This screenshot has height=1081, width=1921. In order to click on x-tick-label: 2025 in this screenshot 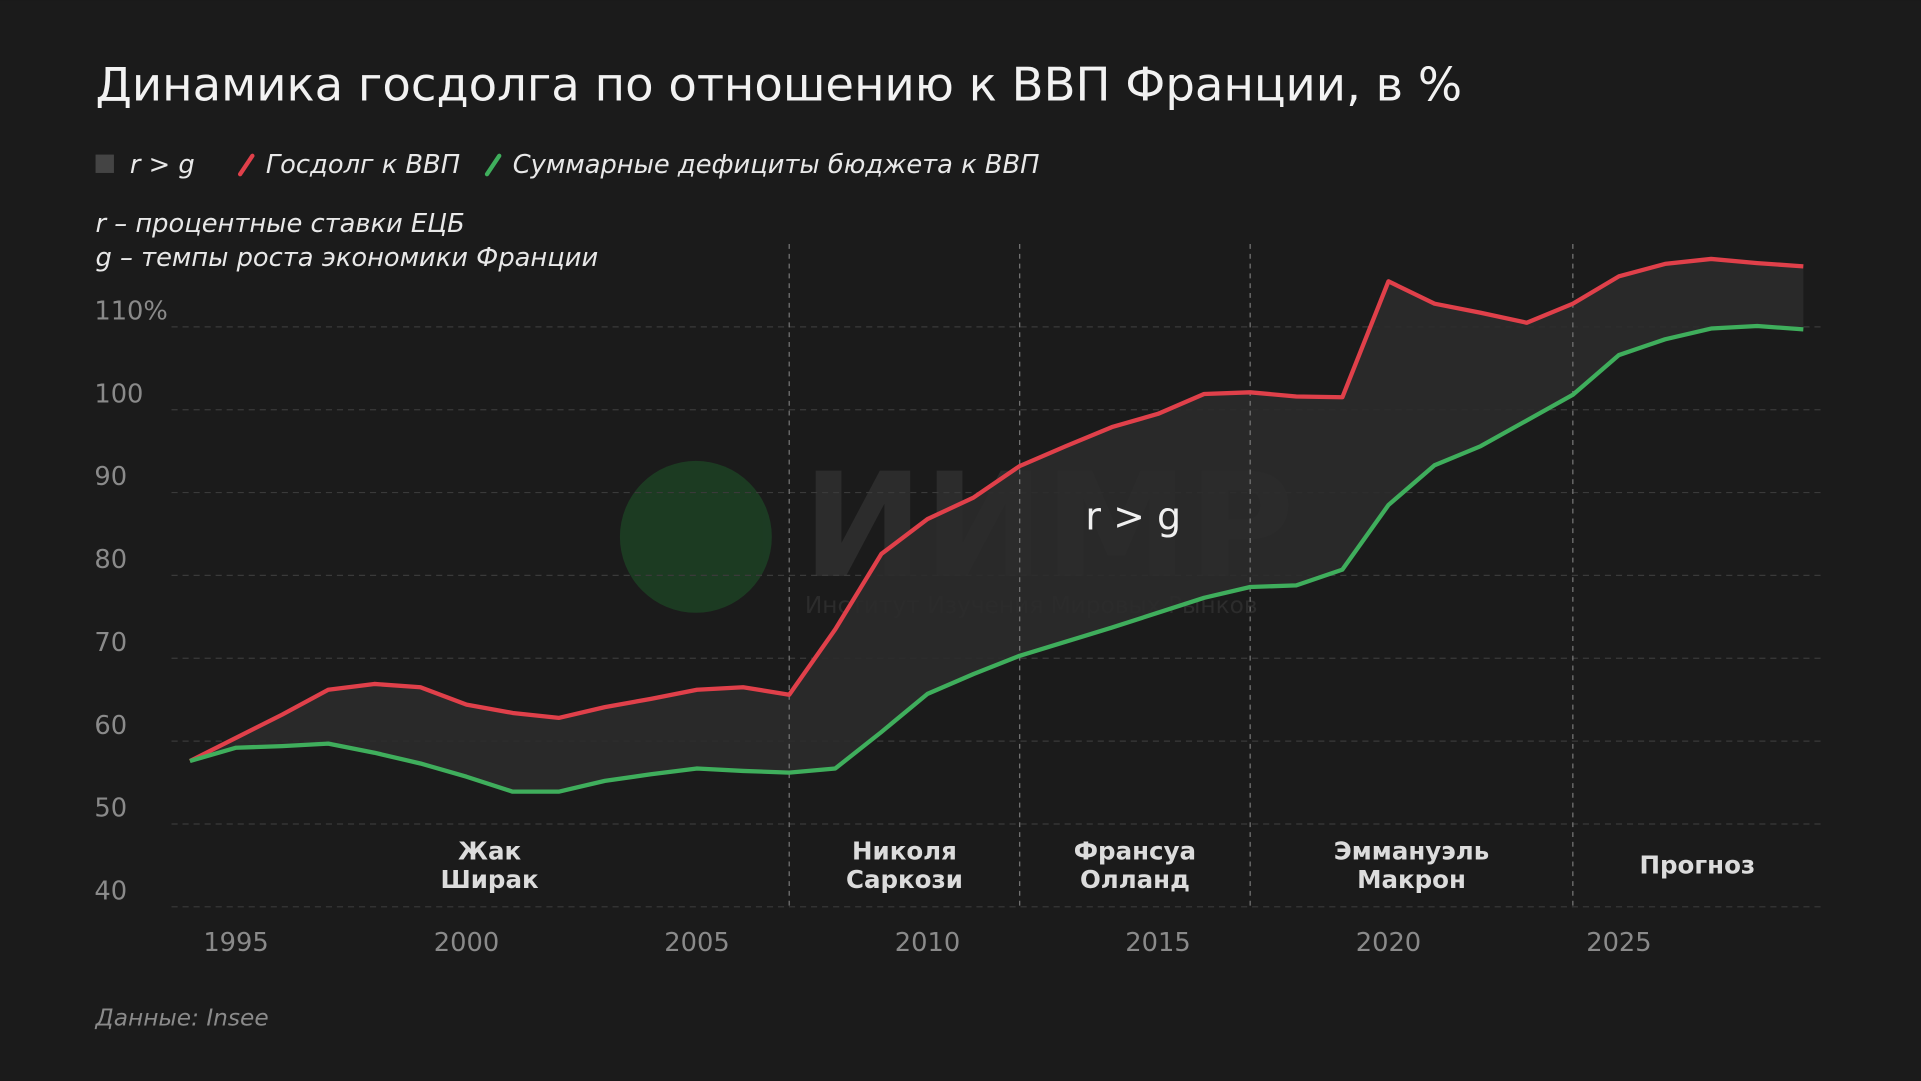, I will do `click(1618, 943)`.